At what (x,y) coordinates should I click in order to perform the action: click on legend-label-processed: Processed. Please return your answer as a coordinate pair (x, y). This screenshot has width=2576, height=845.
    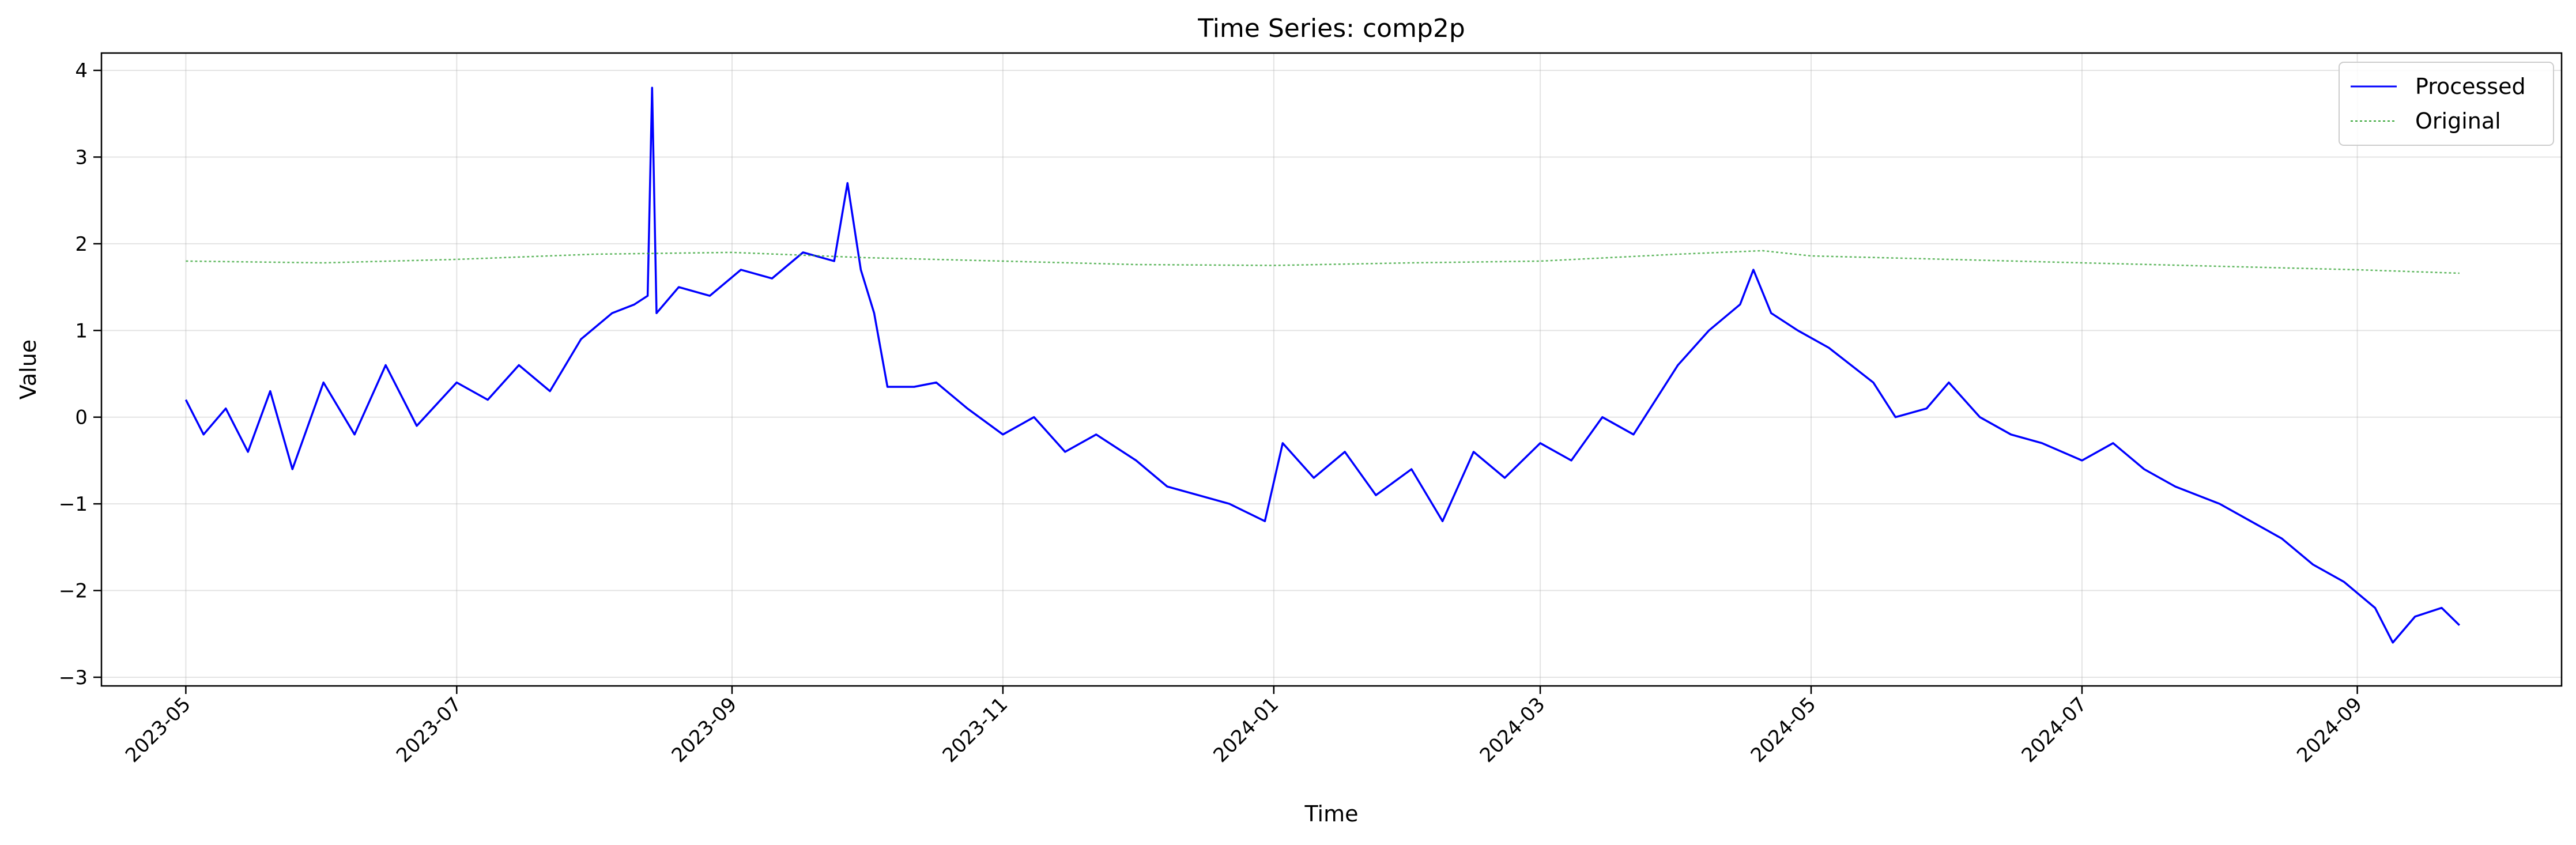
    Looking at the image, I should click on (2470, 86).